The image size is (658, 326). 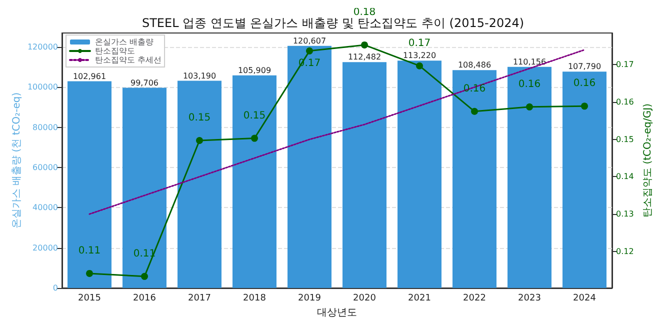 What do you see at coordinates (17, 160) in the screenshot?
I see `y-axis-title: 온실가스 배출량 (천 tCO₂-eq)` at bounding box center [17, 160].